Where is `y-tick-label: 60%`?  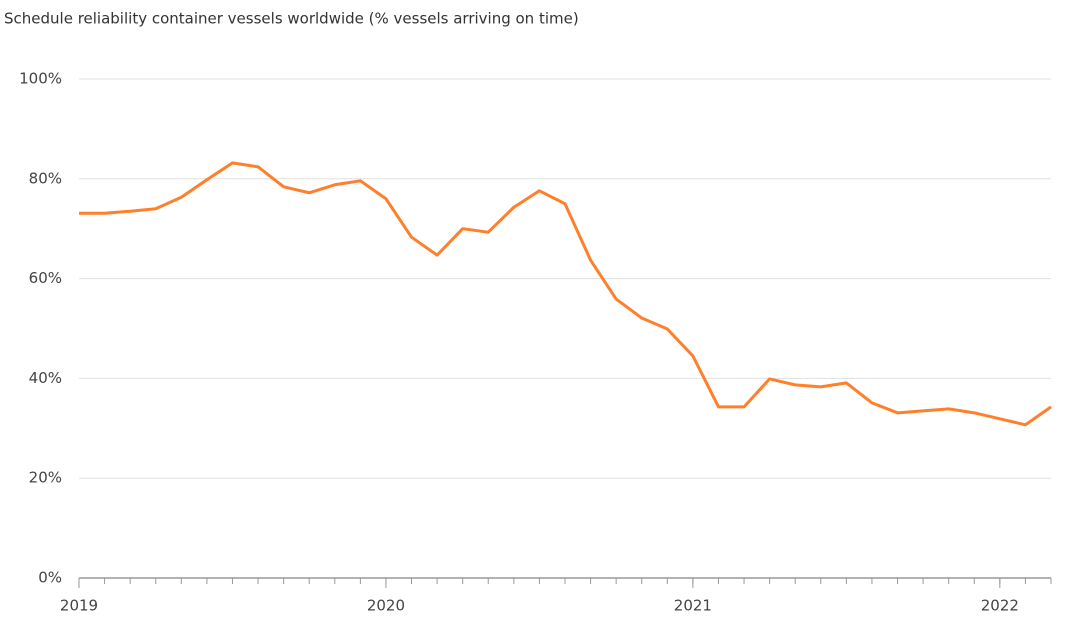 y-tick-label: 60% is located at coordinates (45, 278).